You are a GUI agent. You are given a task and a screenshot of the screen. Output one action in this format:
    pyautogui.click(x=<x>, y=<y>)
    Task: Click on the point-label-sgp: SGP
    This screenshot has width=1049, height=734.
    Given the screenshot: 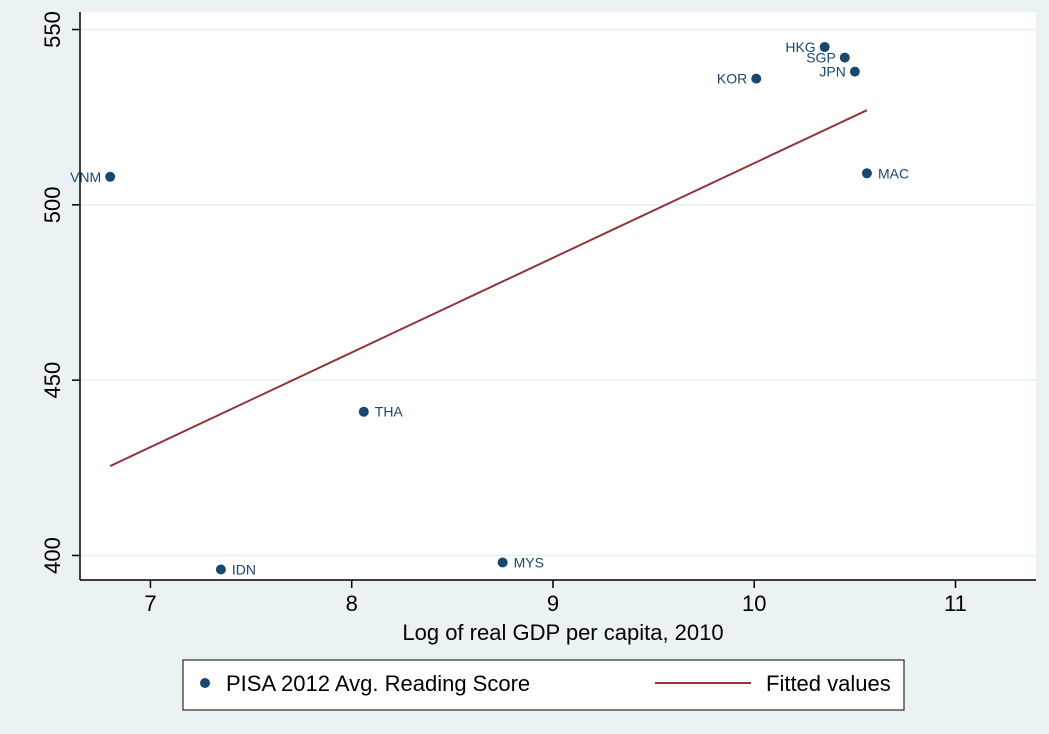 What is the action you would take?
    pyautogui.click(x=821, y=58)
    